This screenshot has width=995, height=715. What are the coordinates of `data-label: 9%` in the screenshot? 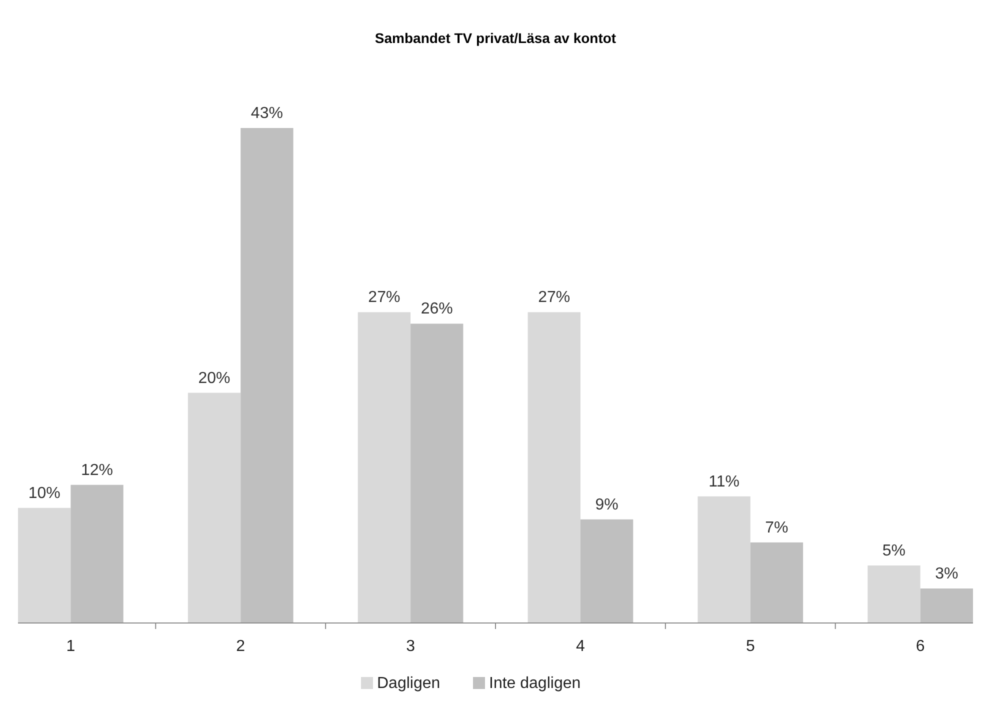 It's located at (606, 505).